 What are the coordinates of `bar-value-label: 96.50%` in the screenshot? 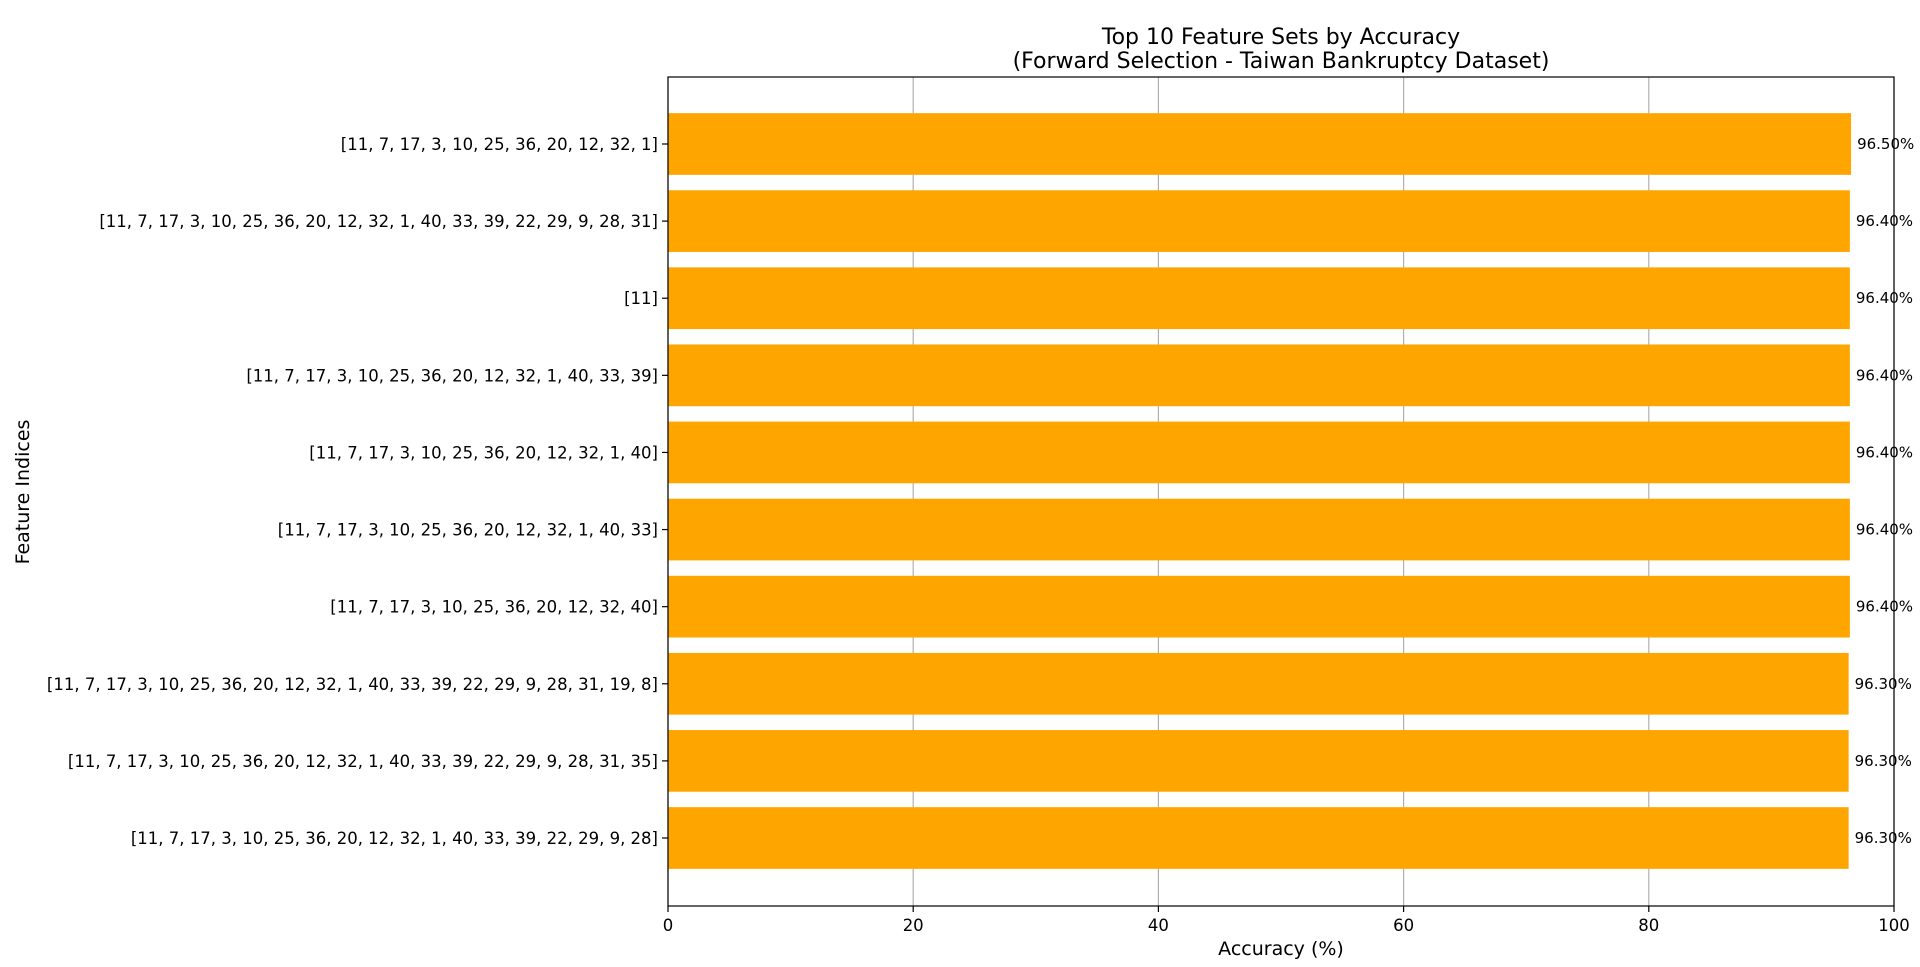 It's located at (1885, 144).